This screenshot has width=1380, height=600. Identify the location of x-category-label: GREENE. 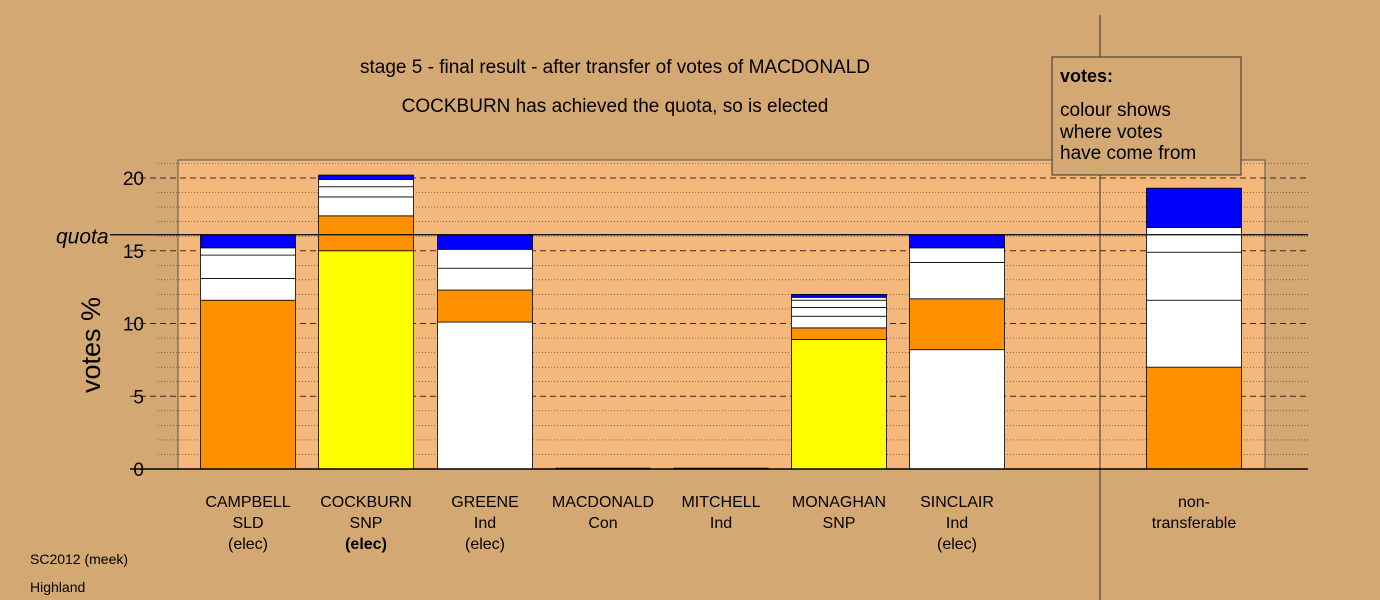
(485, 502).